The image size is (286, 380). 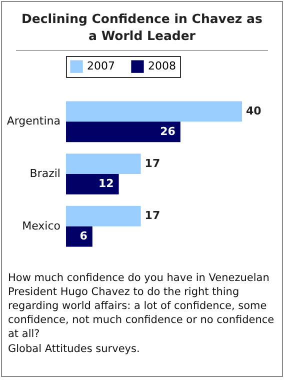 What do you see at coordinates (168, 131) in the screenshot?
I see `data-label: 26` at bounding box center [168, 131].